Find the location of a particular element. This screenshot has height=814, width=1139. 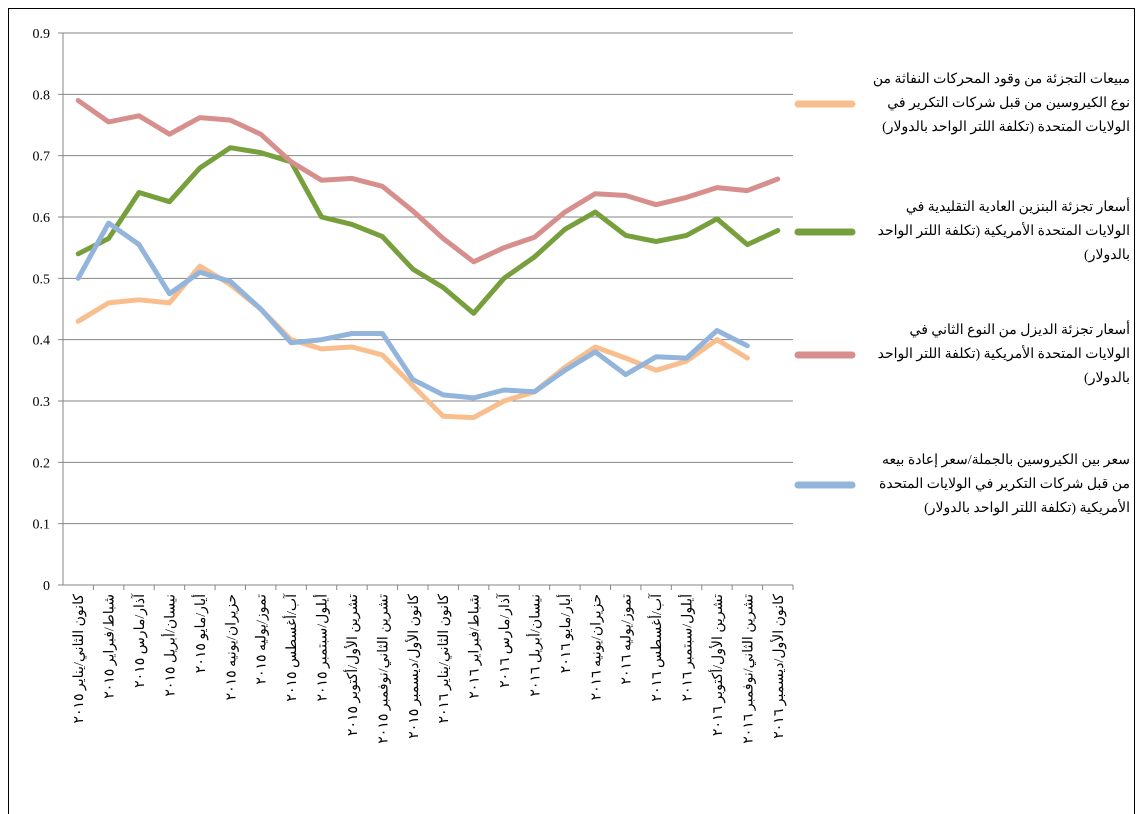

x-tick-label: تشرين الأول/أكتوبر ٢٠١٥ is located at coordinates (351, 665).